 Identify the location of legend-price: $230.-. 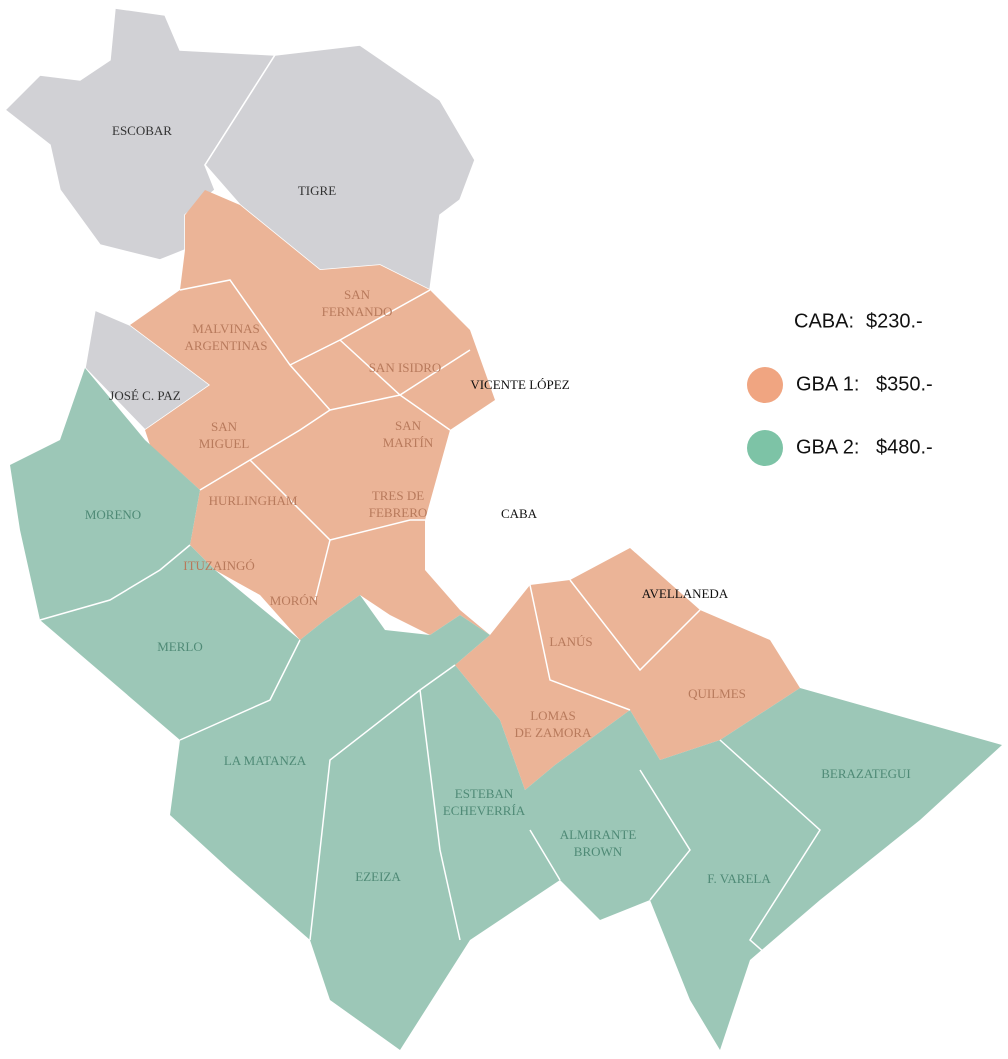
(894, 321).